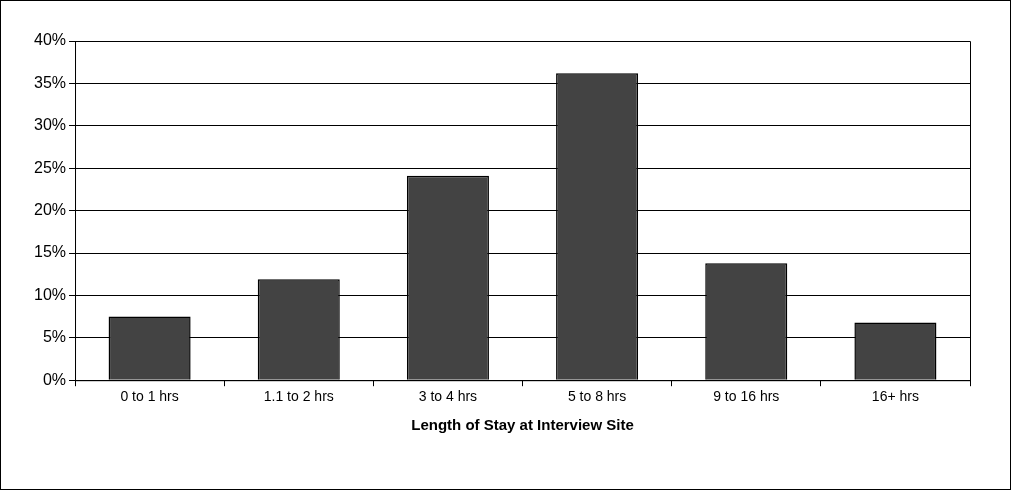  I want to click on x-tick-label: 1.1 to 2 hrs, so click(298, 396).